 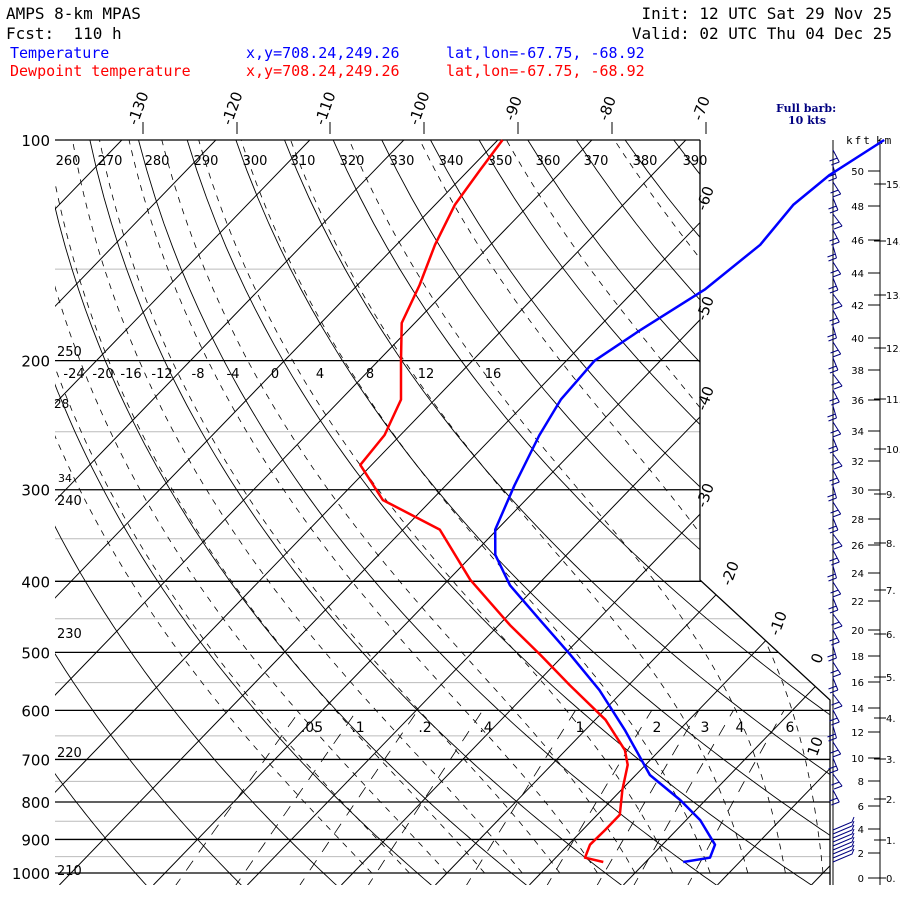 What do you see at coordinates (100, 71) in the screenshot?
I see `legend-dewpoint: Dewpoint temperature` at bounding box center [100, 71].